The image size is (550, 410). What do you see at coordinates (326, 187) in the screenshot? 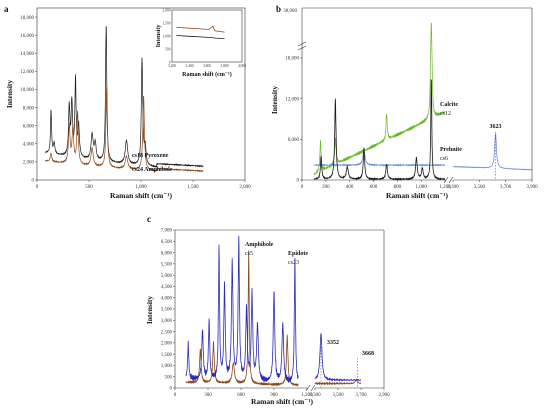
I see `panel-b-xtick-label: 200` at bounding box center [326, 187].